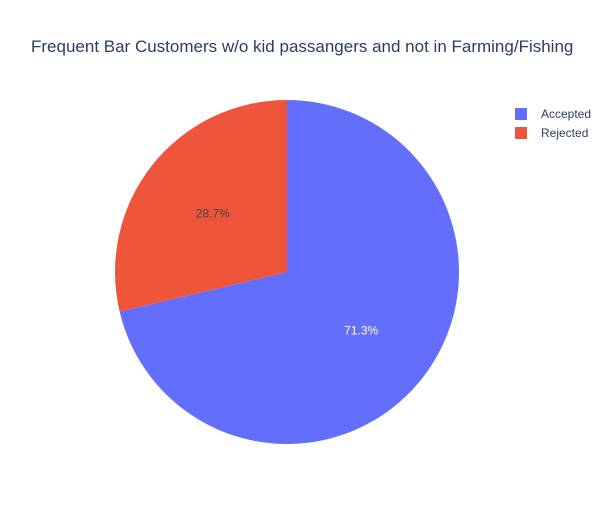  I want to click on legend-label-rejected: Rejected, so click(564, 133).